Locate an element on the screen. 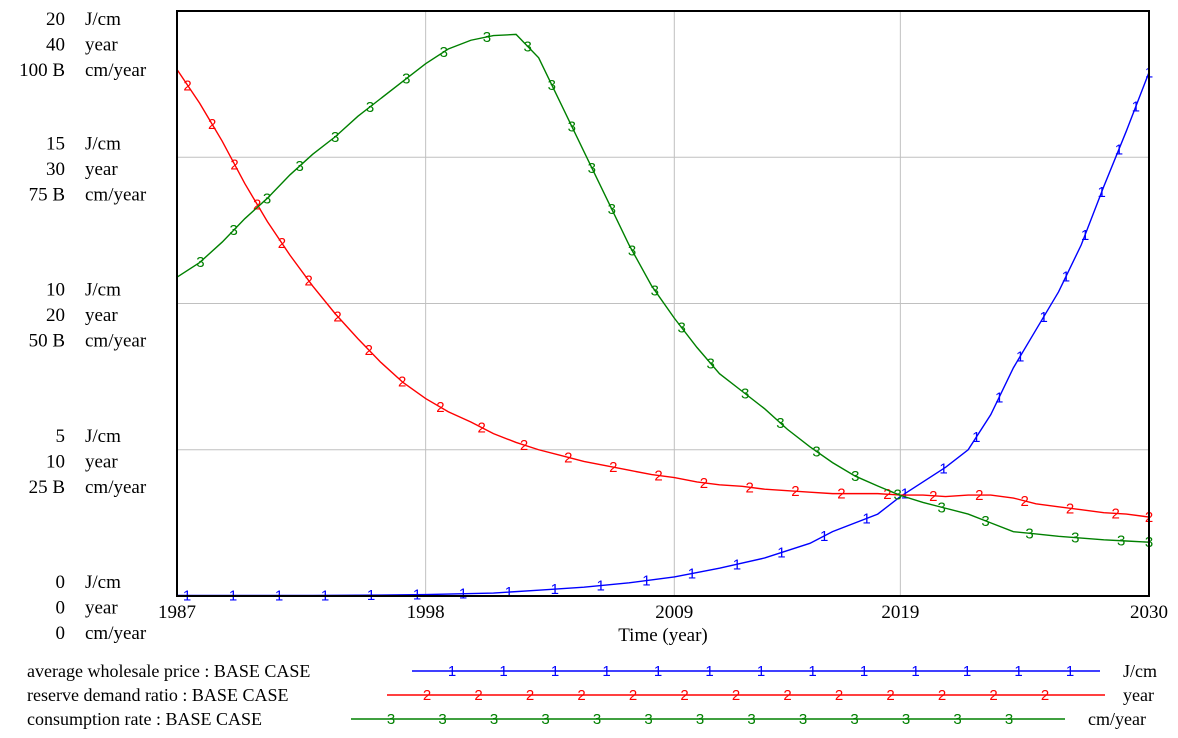 This screenshot has height=738, width=1178. legend-label-2: reserve demand ratio : BASE CASE is located at coordinates (157, 695).